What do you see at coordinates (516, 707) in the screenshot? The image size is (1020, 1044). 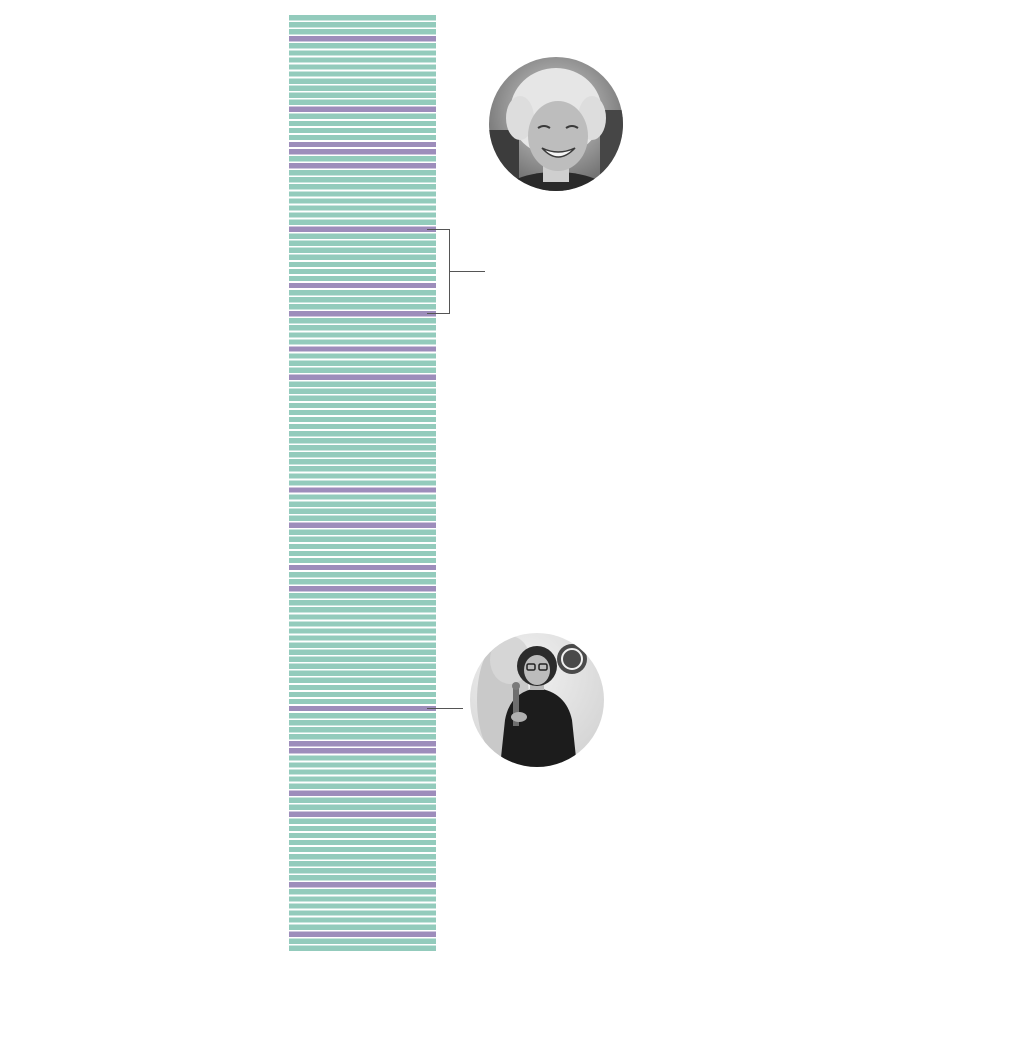 I see `award-statuette-icon` at bounding box center [516, 707].